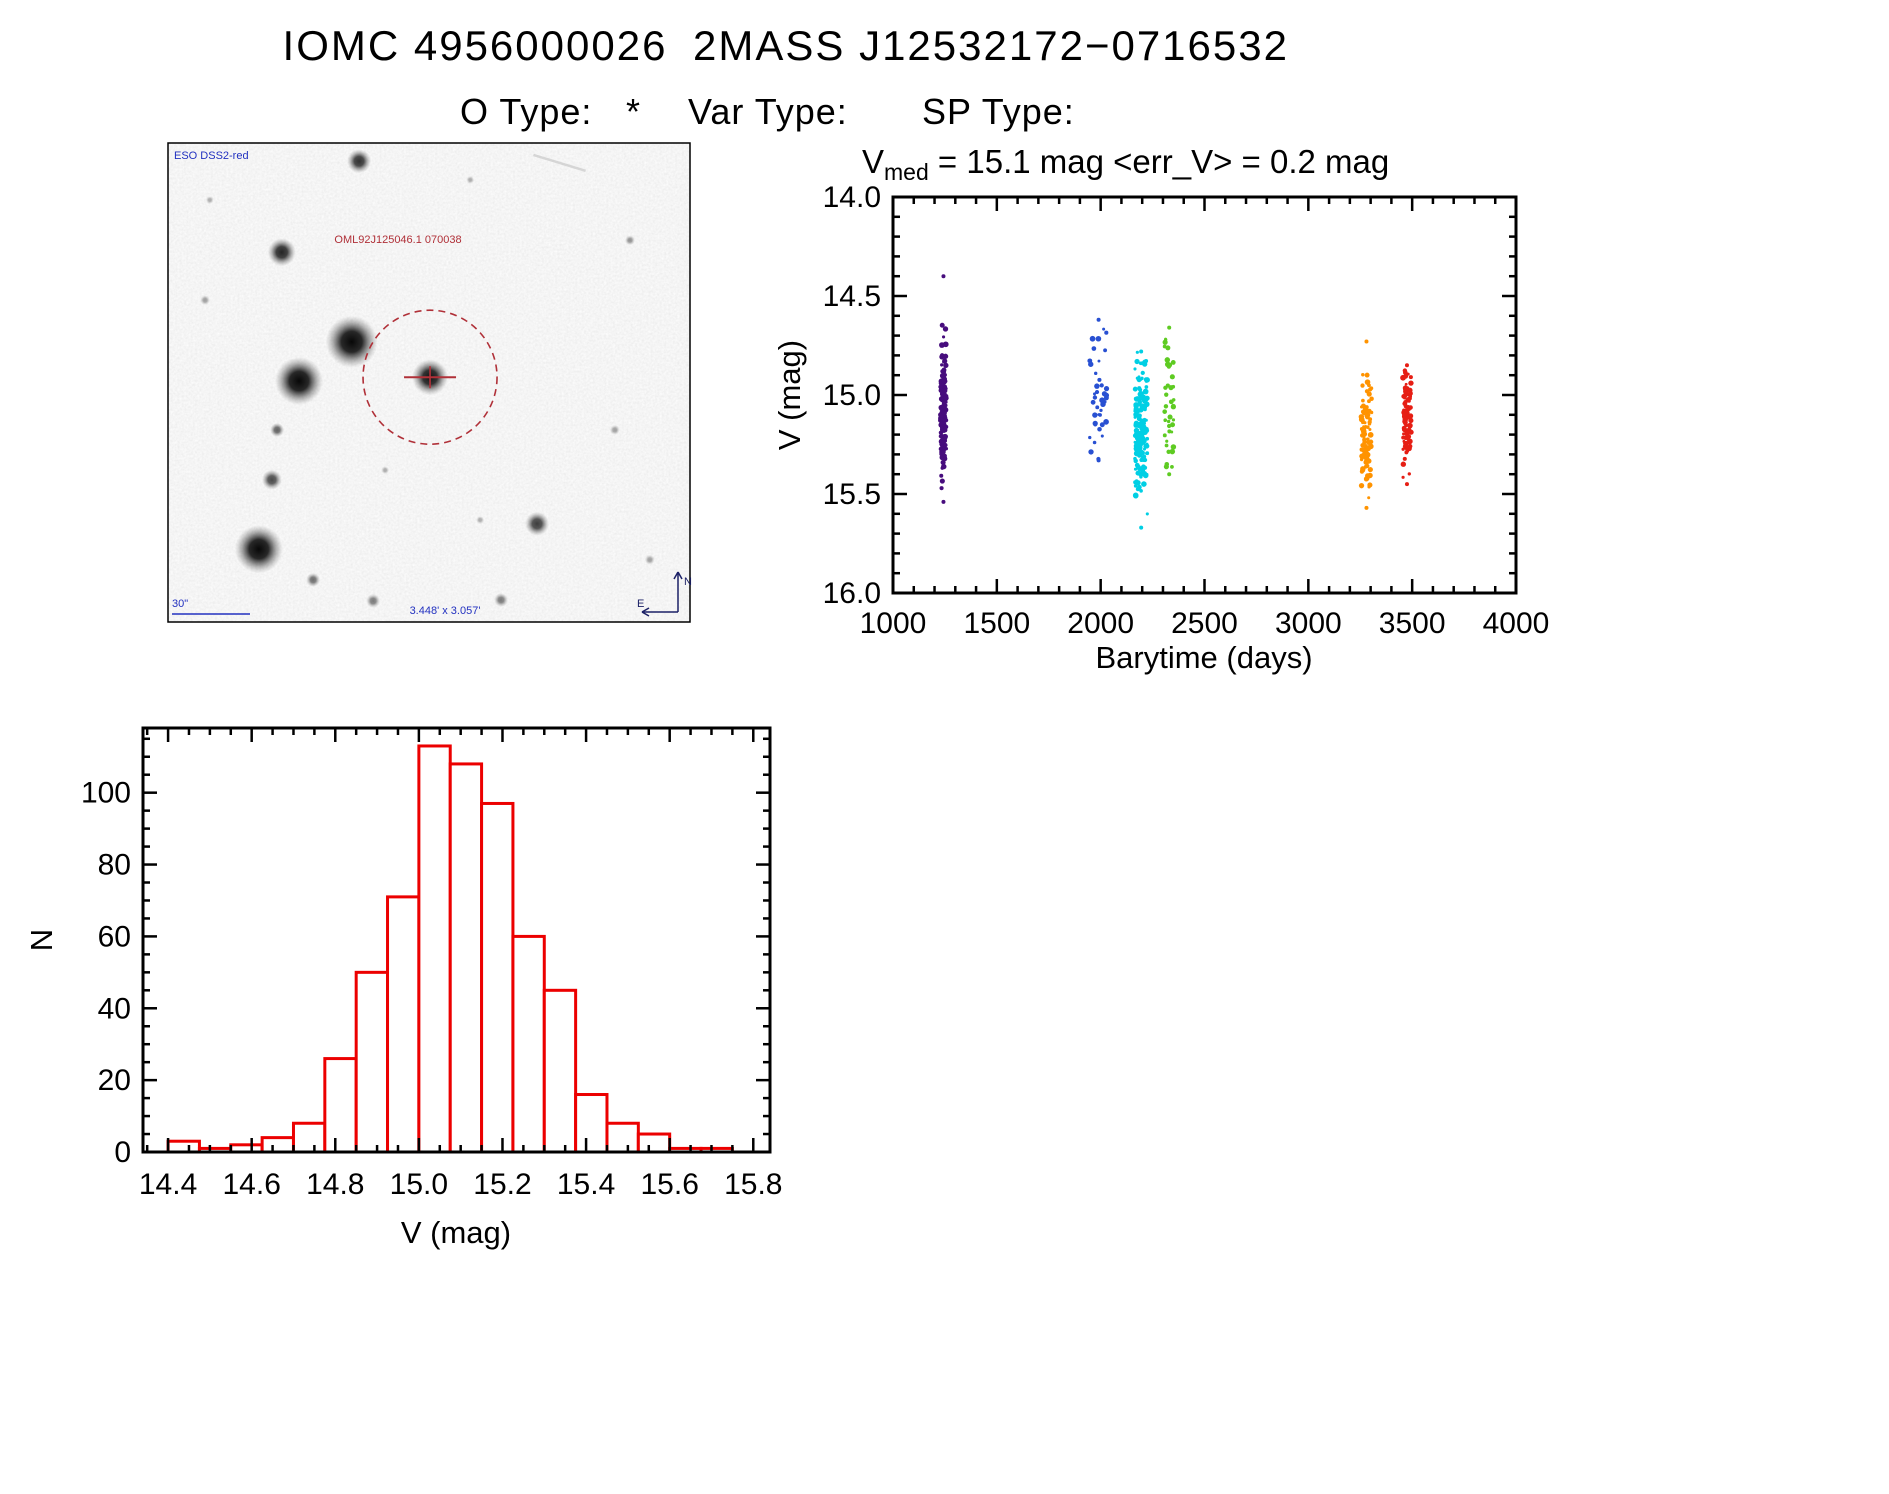 Image resolution: width=1889 pixels, height=1494 pixels. What do you see at coordinates (335, 1184) in the screenshot?
I see `x-tick-label: 14.8` at bounding box center [335, 1184].